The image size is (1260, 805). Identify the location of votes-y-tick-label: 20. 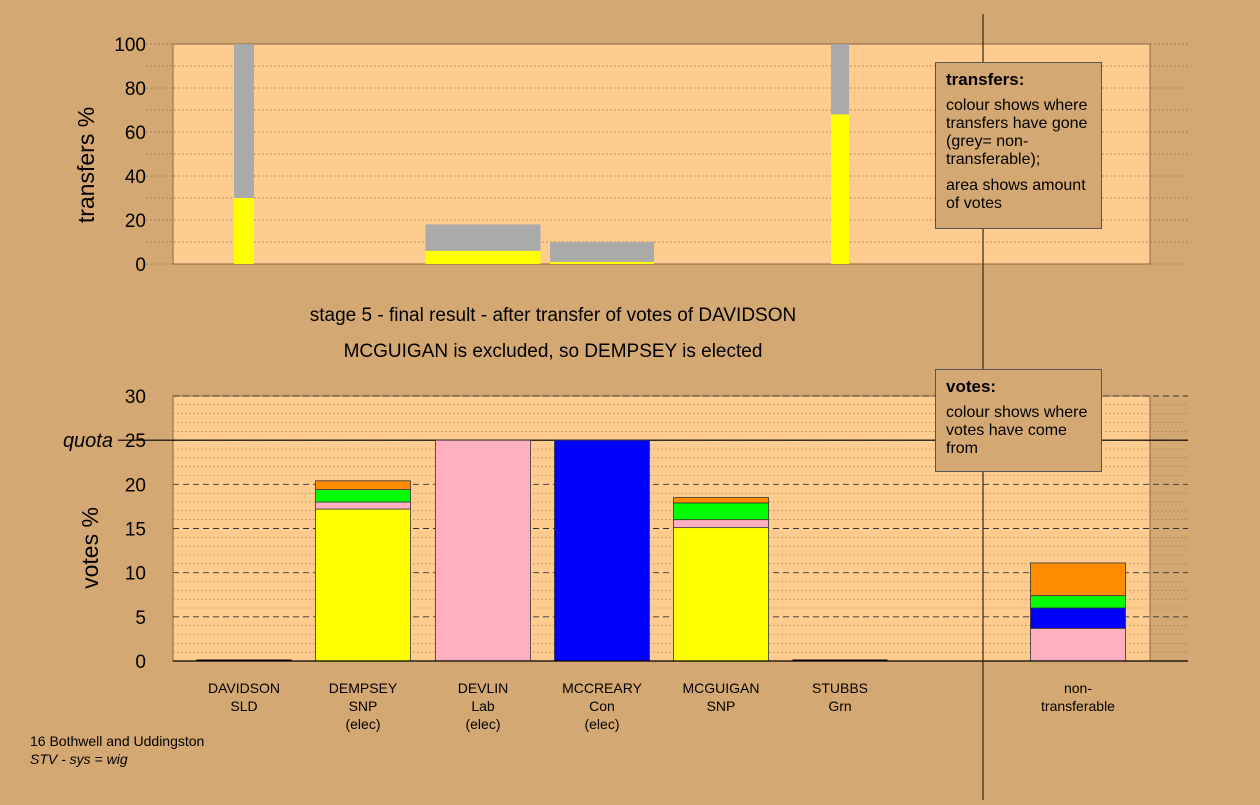
(135, 485).